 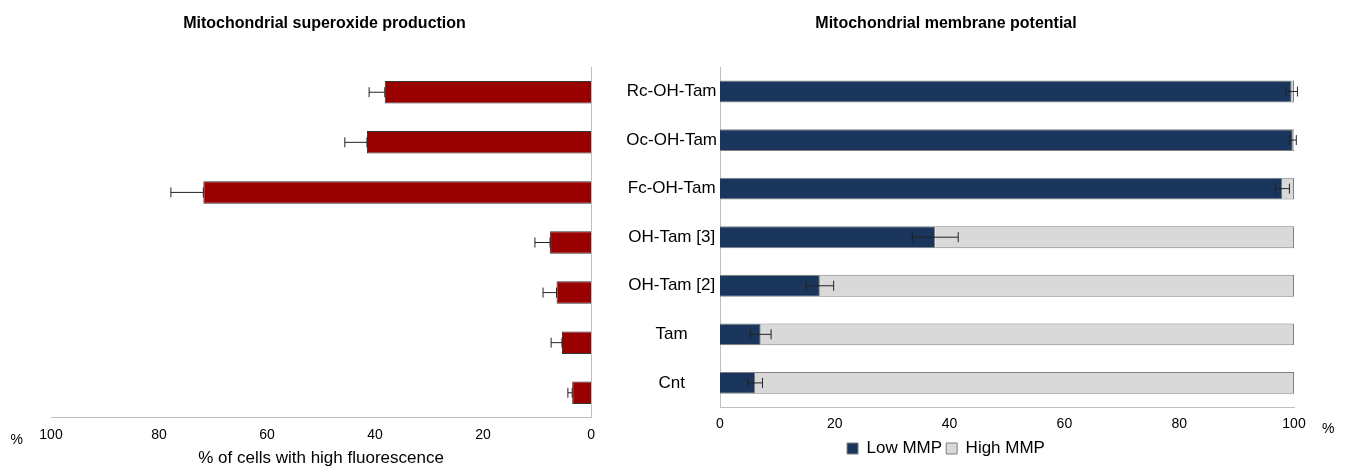 I want to click on legend-label: Low MMP, so click(x=904, y=448).